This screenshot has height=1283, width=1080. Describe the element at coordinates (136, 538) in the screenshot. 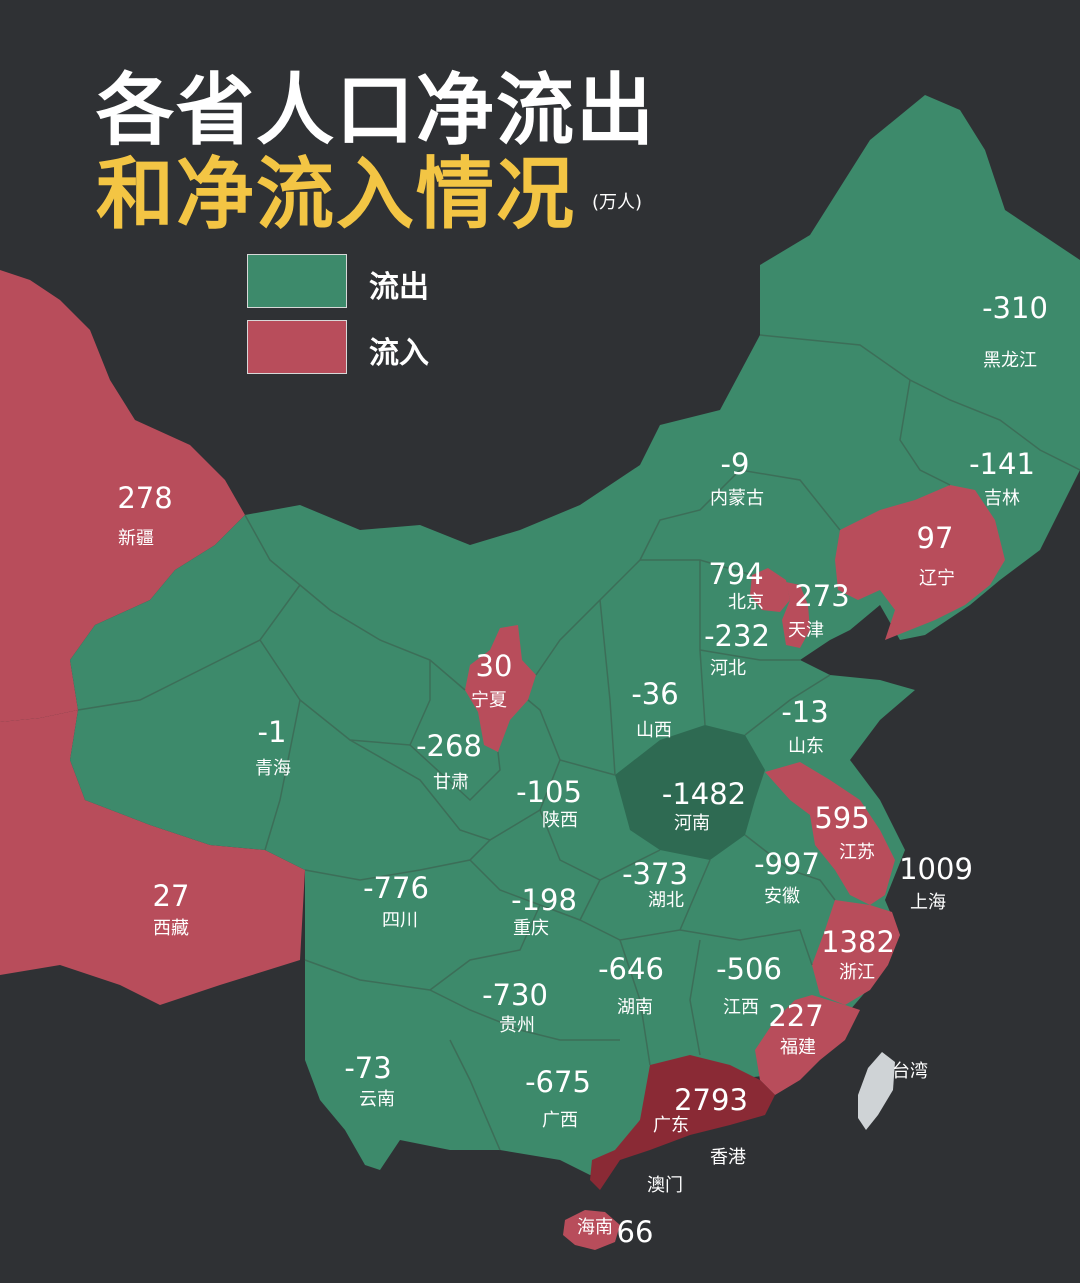

I see `label-xinjiang: 新疆` at that location.